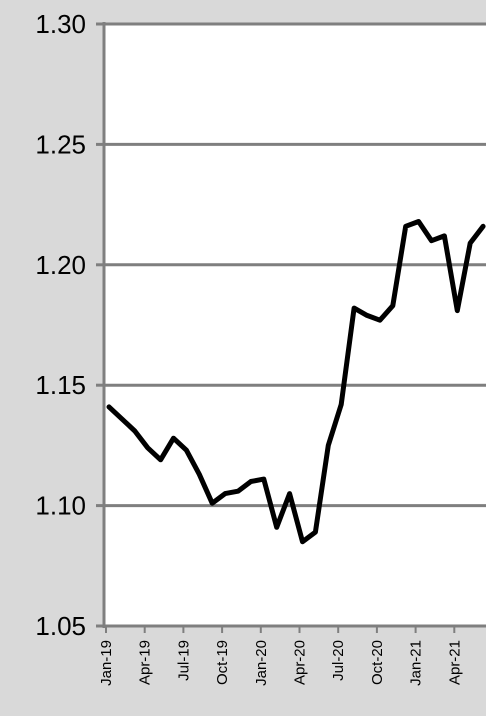 This screenshot has width=486, height=716. Describe the element at coordinates (338, 660) in the screenshot. I see `x-tick-label: Jul-20` at that location.